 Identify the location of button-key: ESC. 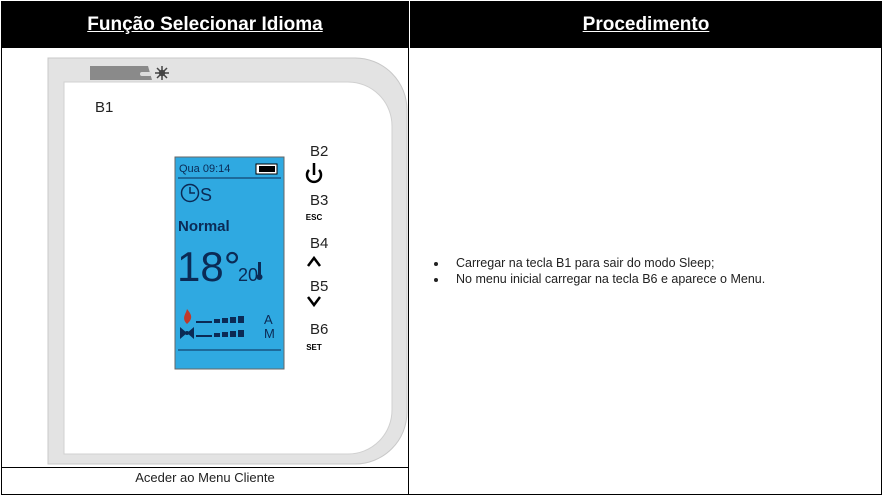
(314, 217).